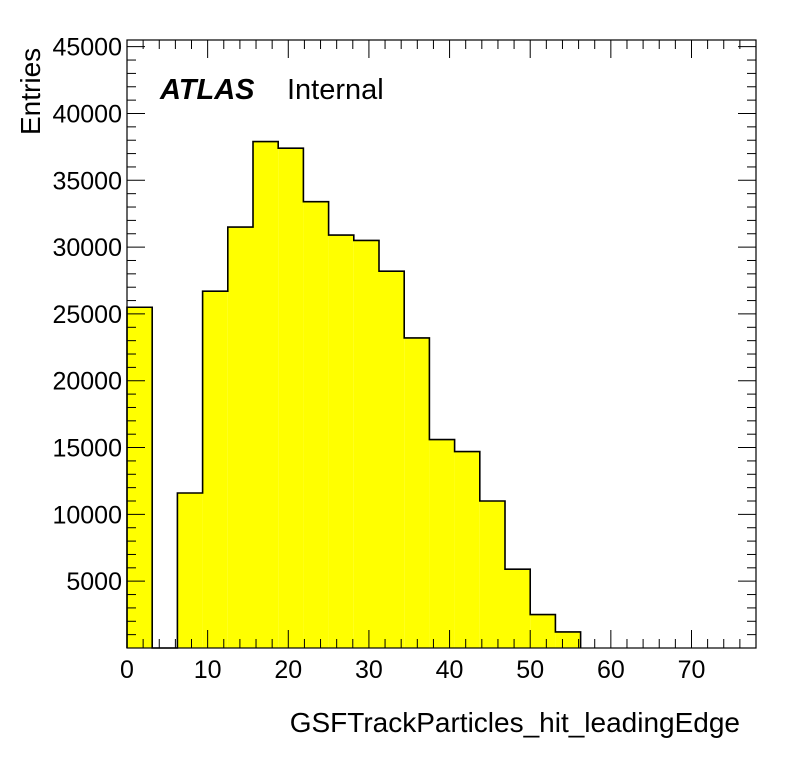  I want to click on x-tick-label: 20, so click(288, 670).